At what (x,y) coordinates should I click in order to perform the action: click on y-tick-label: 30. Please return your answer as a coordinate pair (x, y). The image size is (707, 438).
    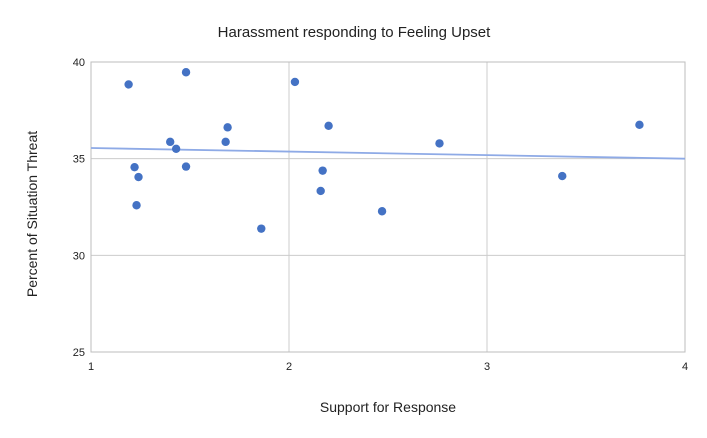
    Looking at the image, I should click on (79, 256).